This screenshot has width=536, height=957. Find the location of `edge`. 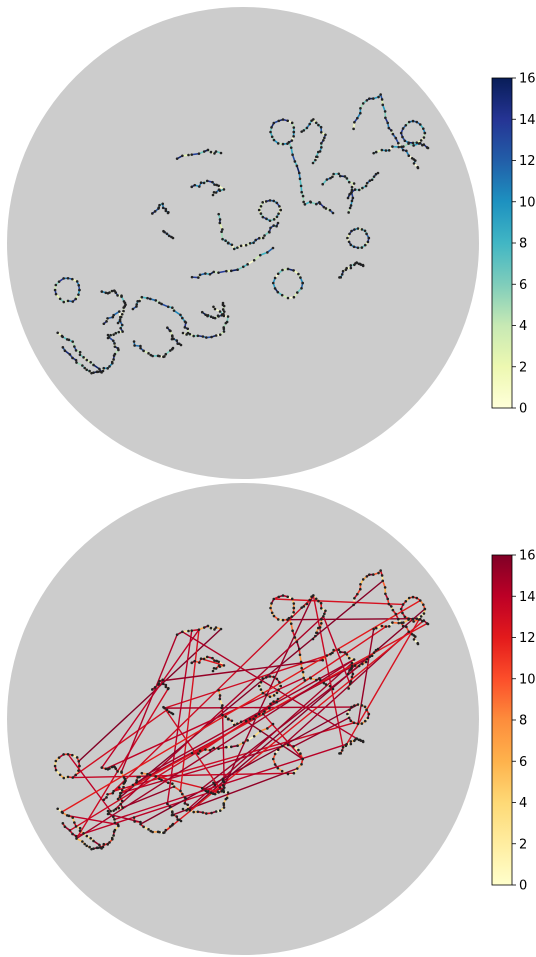

edge is located at coordinates (222, 272).